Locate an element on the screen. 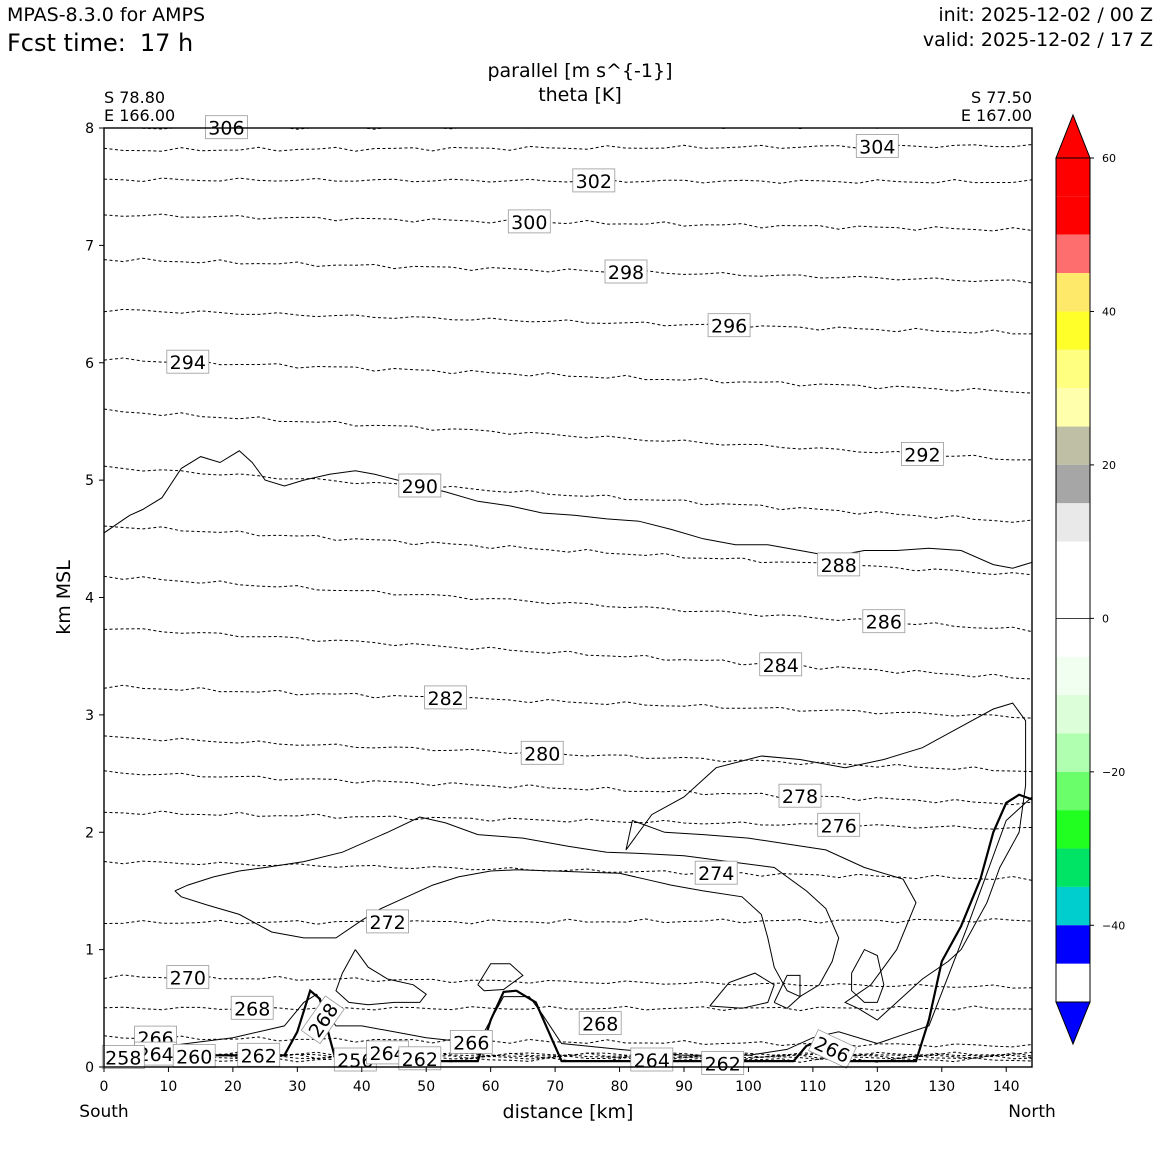 The image size is (1160, 1160). y-tick-label-4: 4 is located at coordinates (89, 599).